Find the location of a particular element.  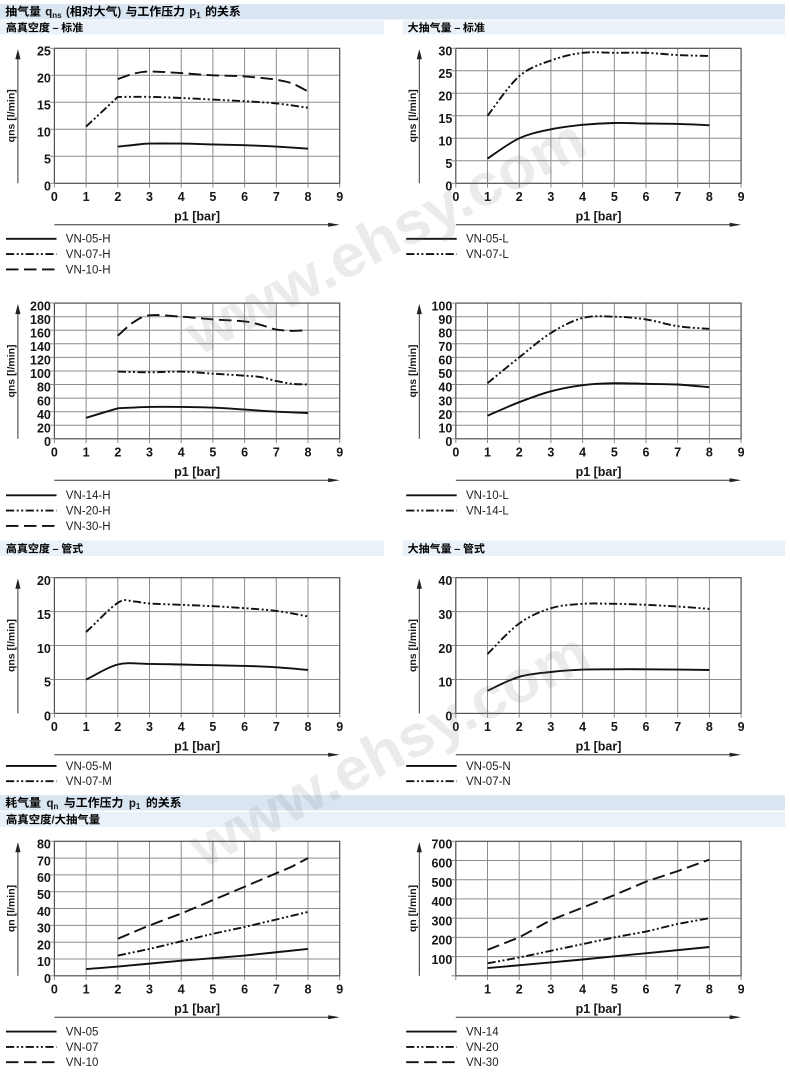

svg-text: VN-07-M is located at coordinates (89, 782).